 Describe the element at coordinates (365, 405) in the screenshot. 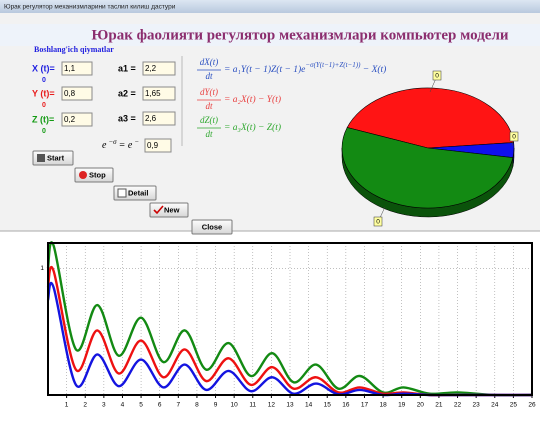

I see `x-tick-label: 17` at that location.